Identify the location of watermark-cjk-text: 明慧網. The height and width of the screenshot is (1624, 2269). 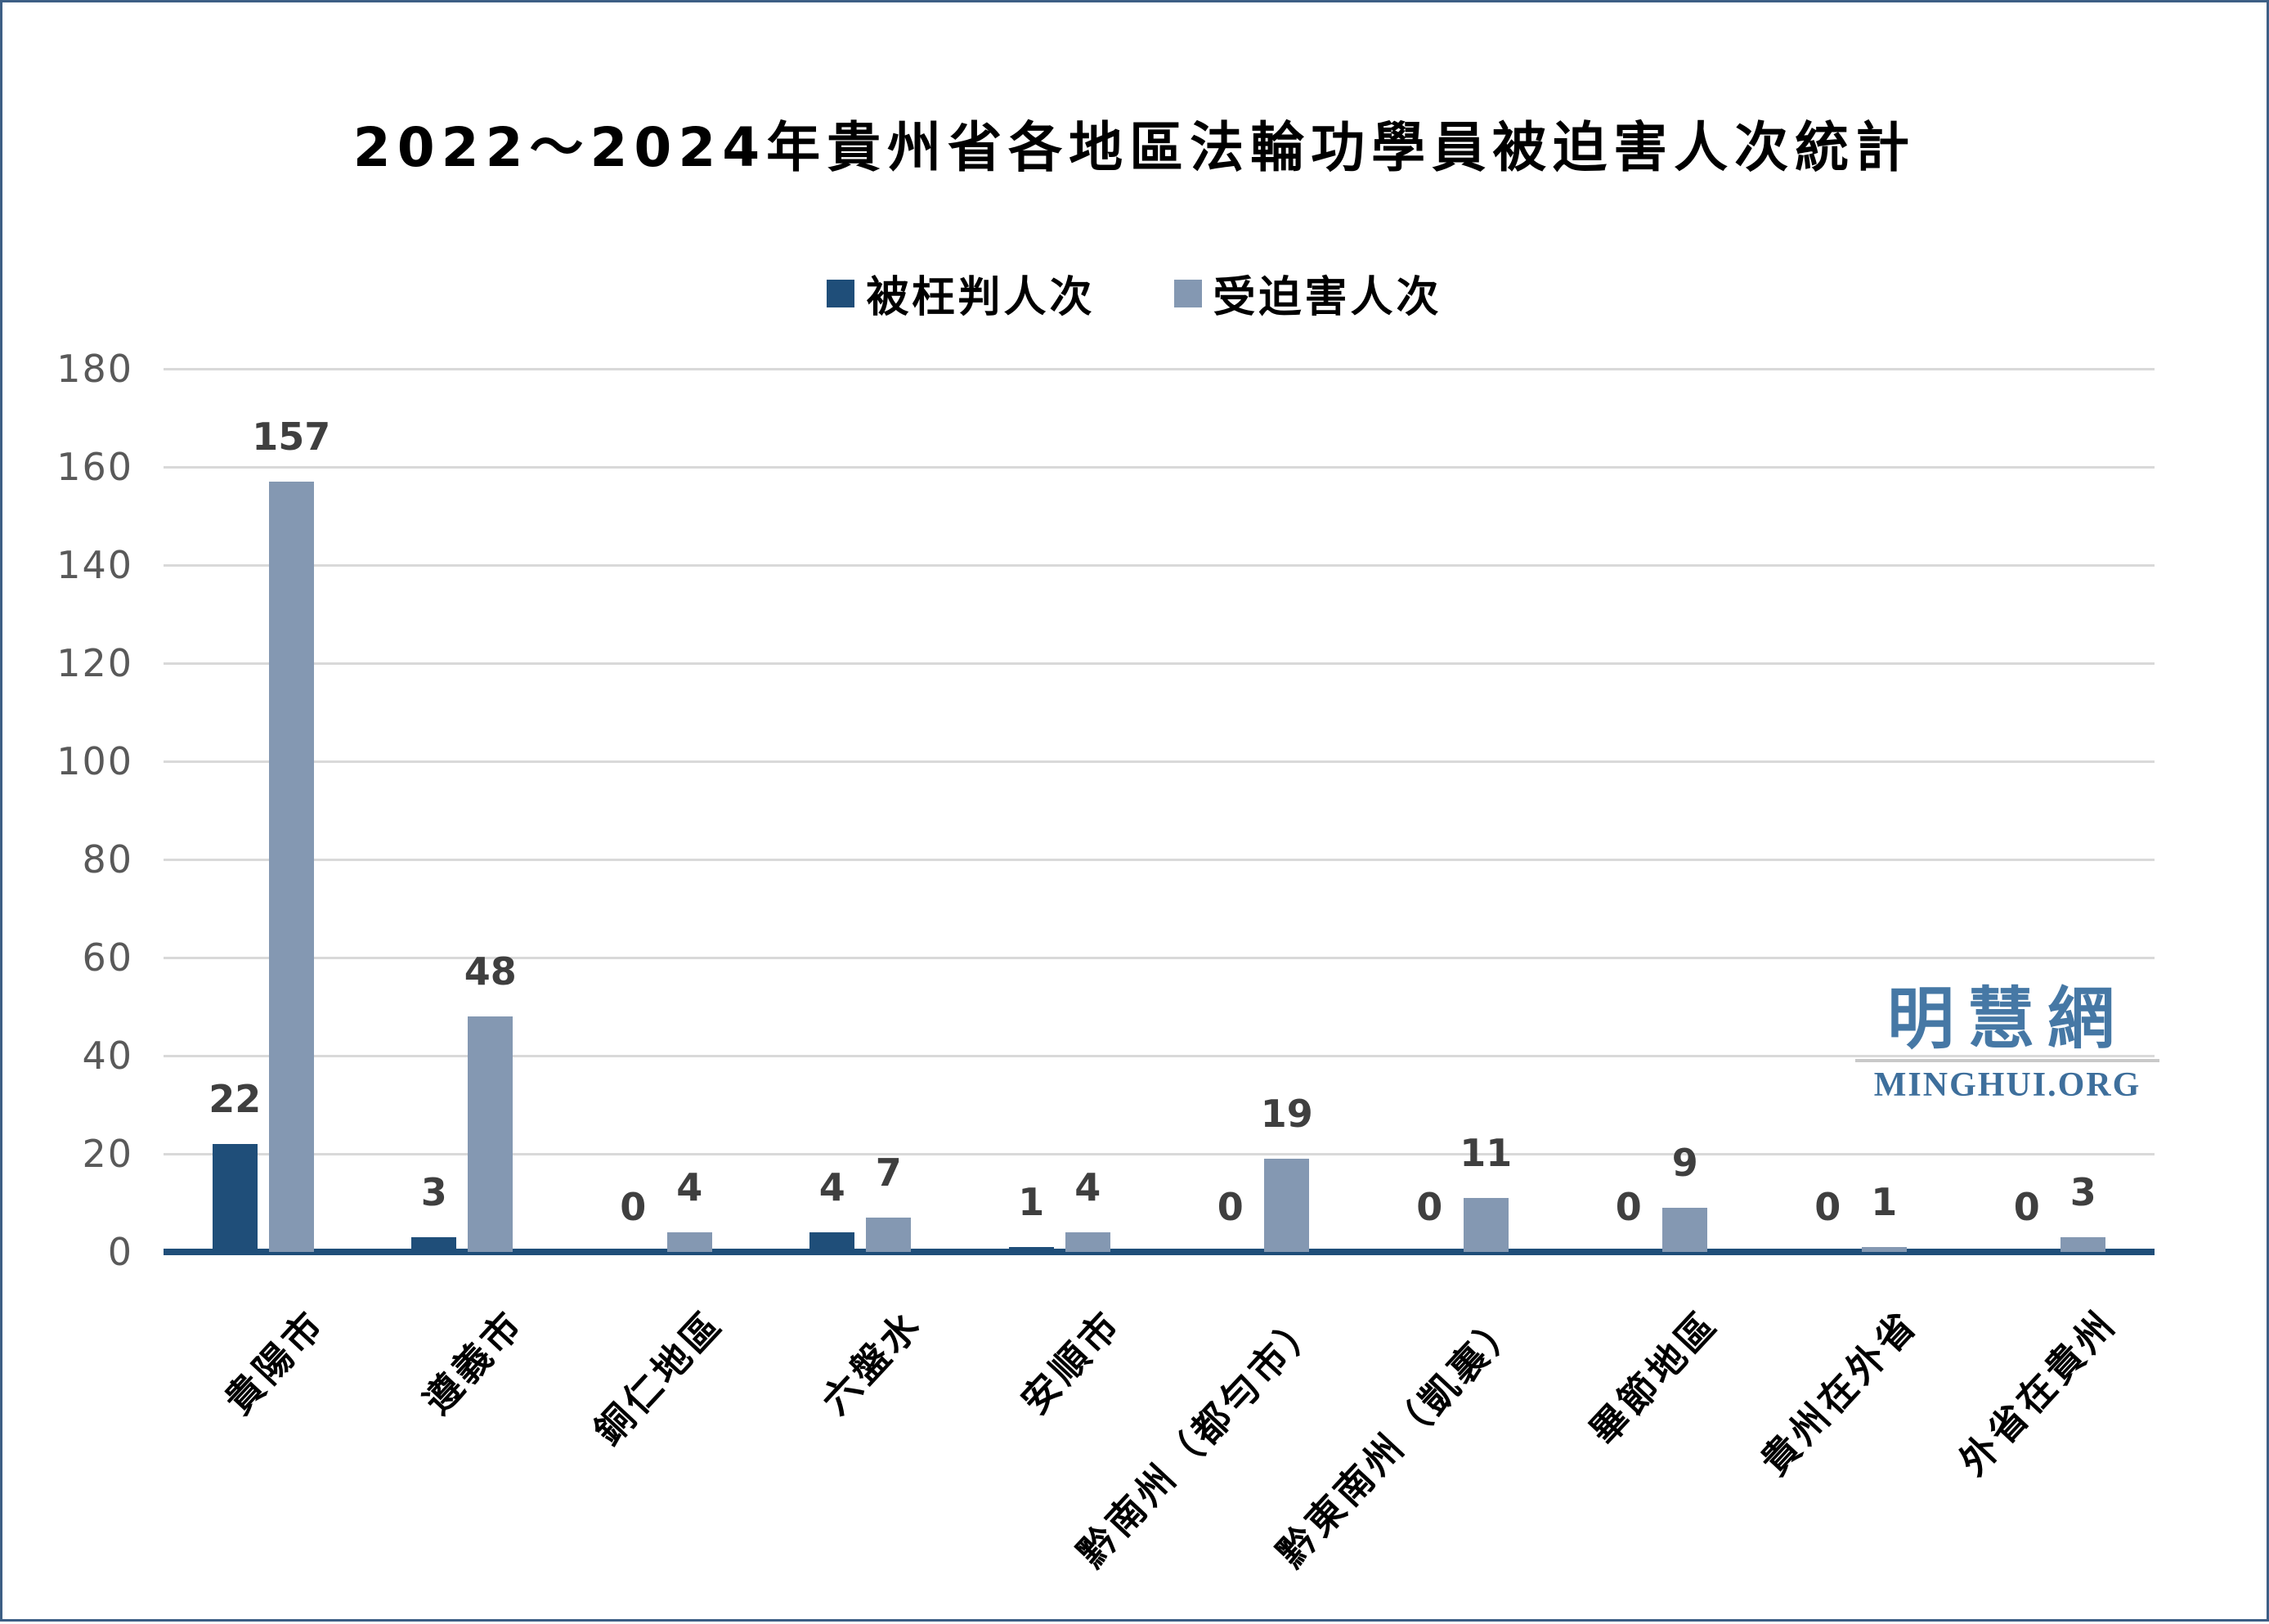
(2007, 1019).